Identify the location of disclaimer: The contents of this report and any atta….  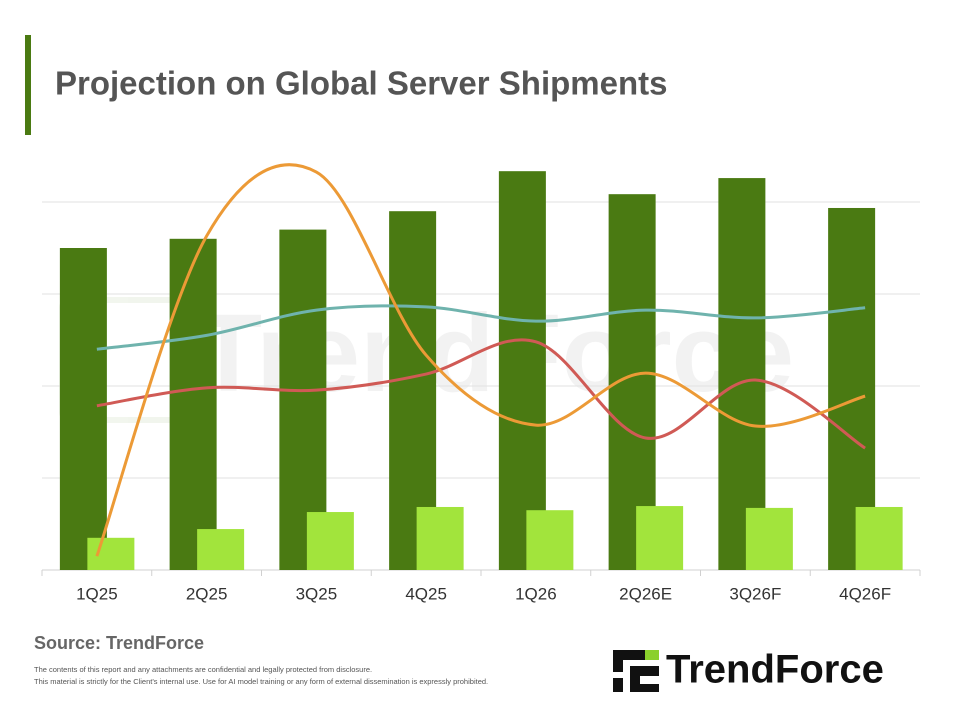
(203, 669).